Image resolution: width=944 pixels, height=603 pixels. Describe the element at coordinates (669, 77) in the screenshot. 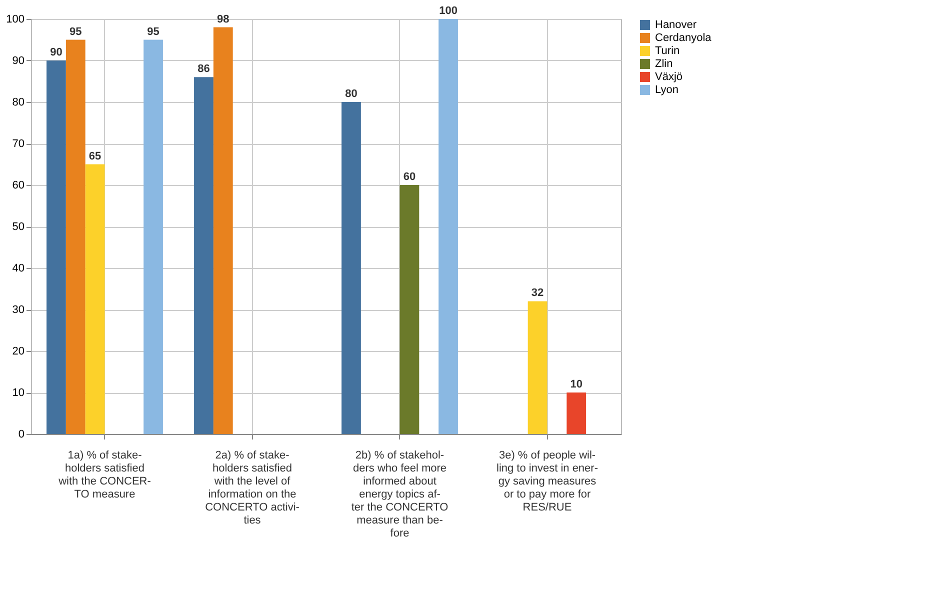

I see `legend-label: Växjö` at that location.